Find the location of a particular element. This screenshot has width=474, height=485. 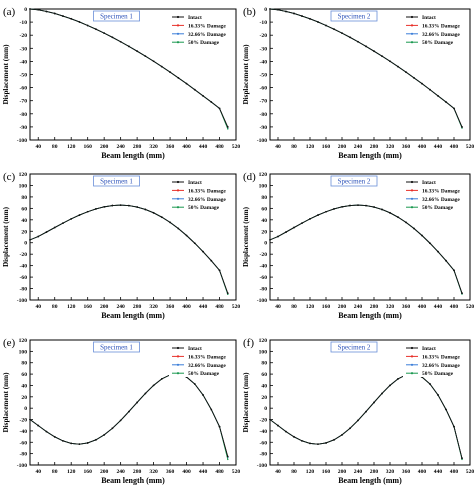

y-tick-label: -90 is located at coordinates (264, 128).